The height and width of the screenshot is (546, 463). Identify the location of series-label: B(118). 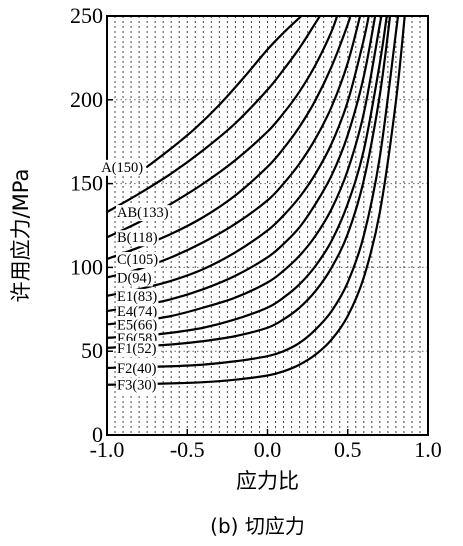
(137, 238).